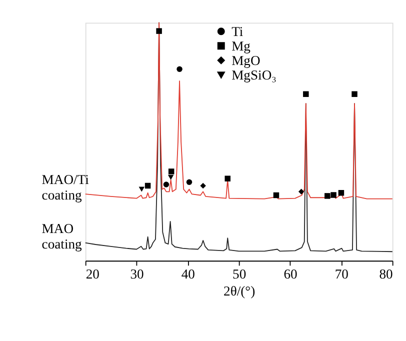 This screenshot has height=341, width=406. I want to click on legend-label: Ti, so click(238, 31).